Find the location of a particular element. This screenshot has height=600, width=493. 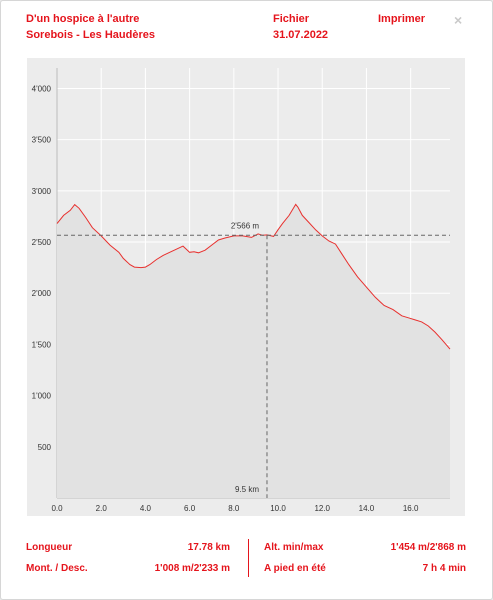

y-tick-label: 3'500 is located at coordinates (42, 140).